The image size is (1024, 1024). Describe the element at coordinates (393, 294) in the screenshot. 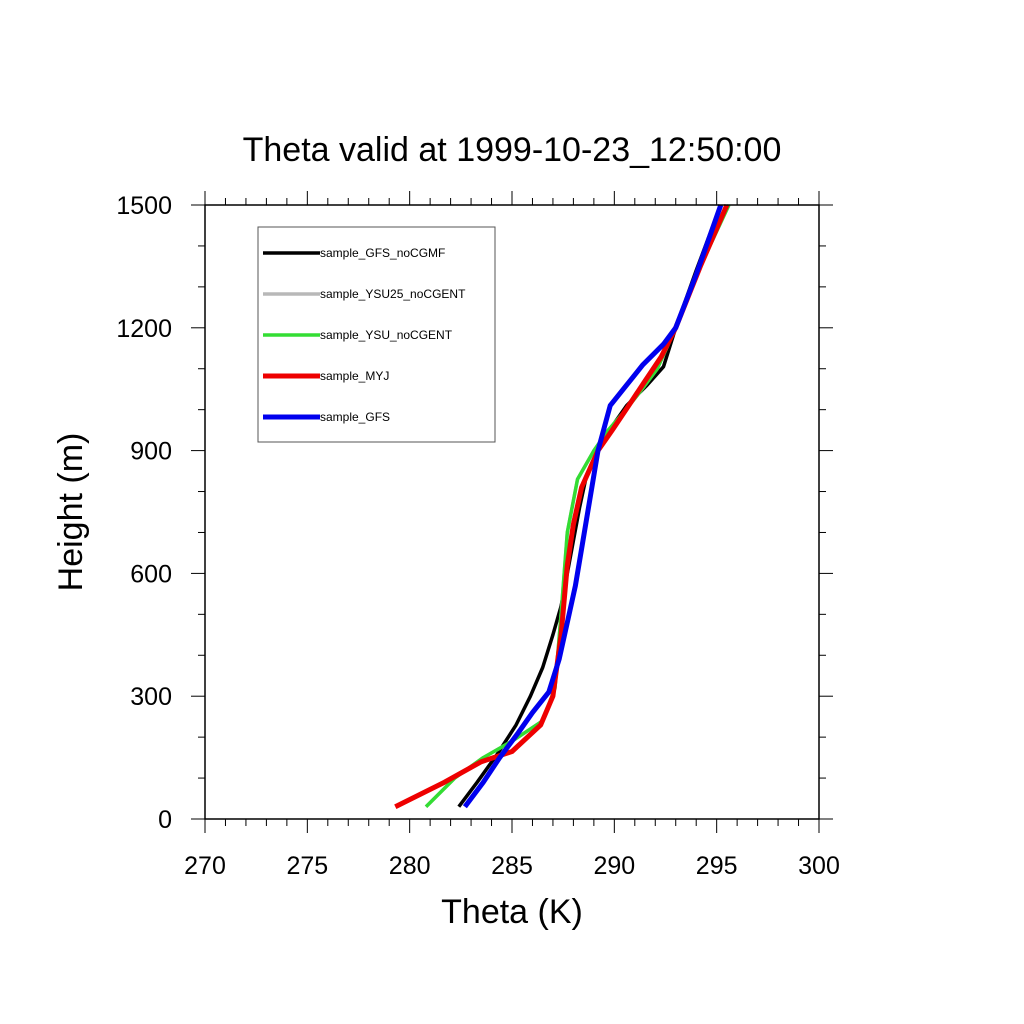

I see `legend-label-sample_YSU25_noCGENT: sample_YSU25_noCGENT` at that location.